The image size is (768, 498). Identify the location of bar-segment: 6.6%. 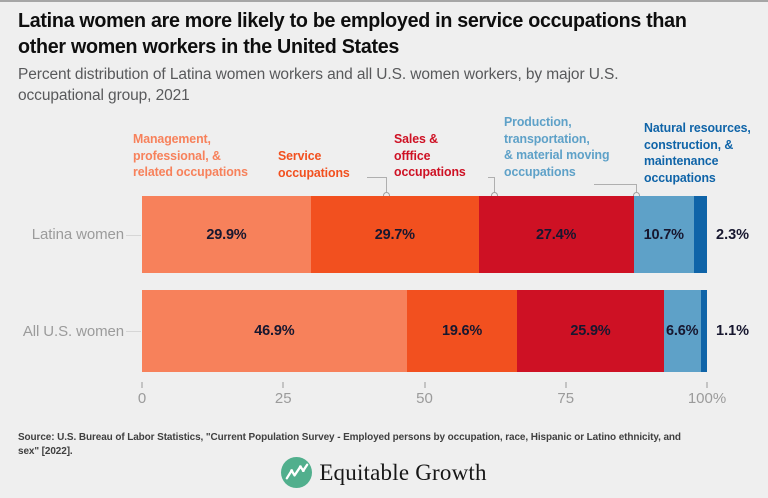
(682, 331).